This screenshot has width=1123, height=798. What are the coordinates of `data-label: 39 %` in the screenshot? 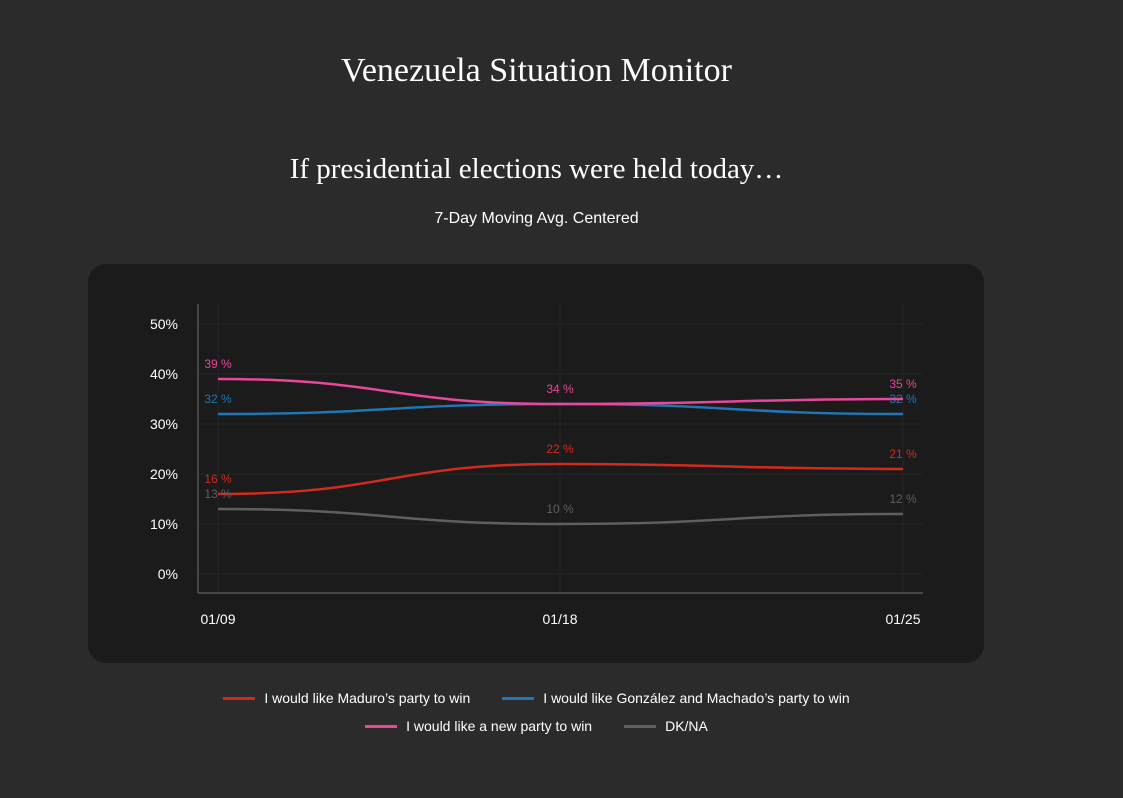 It's located at (218, 364).